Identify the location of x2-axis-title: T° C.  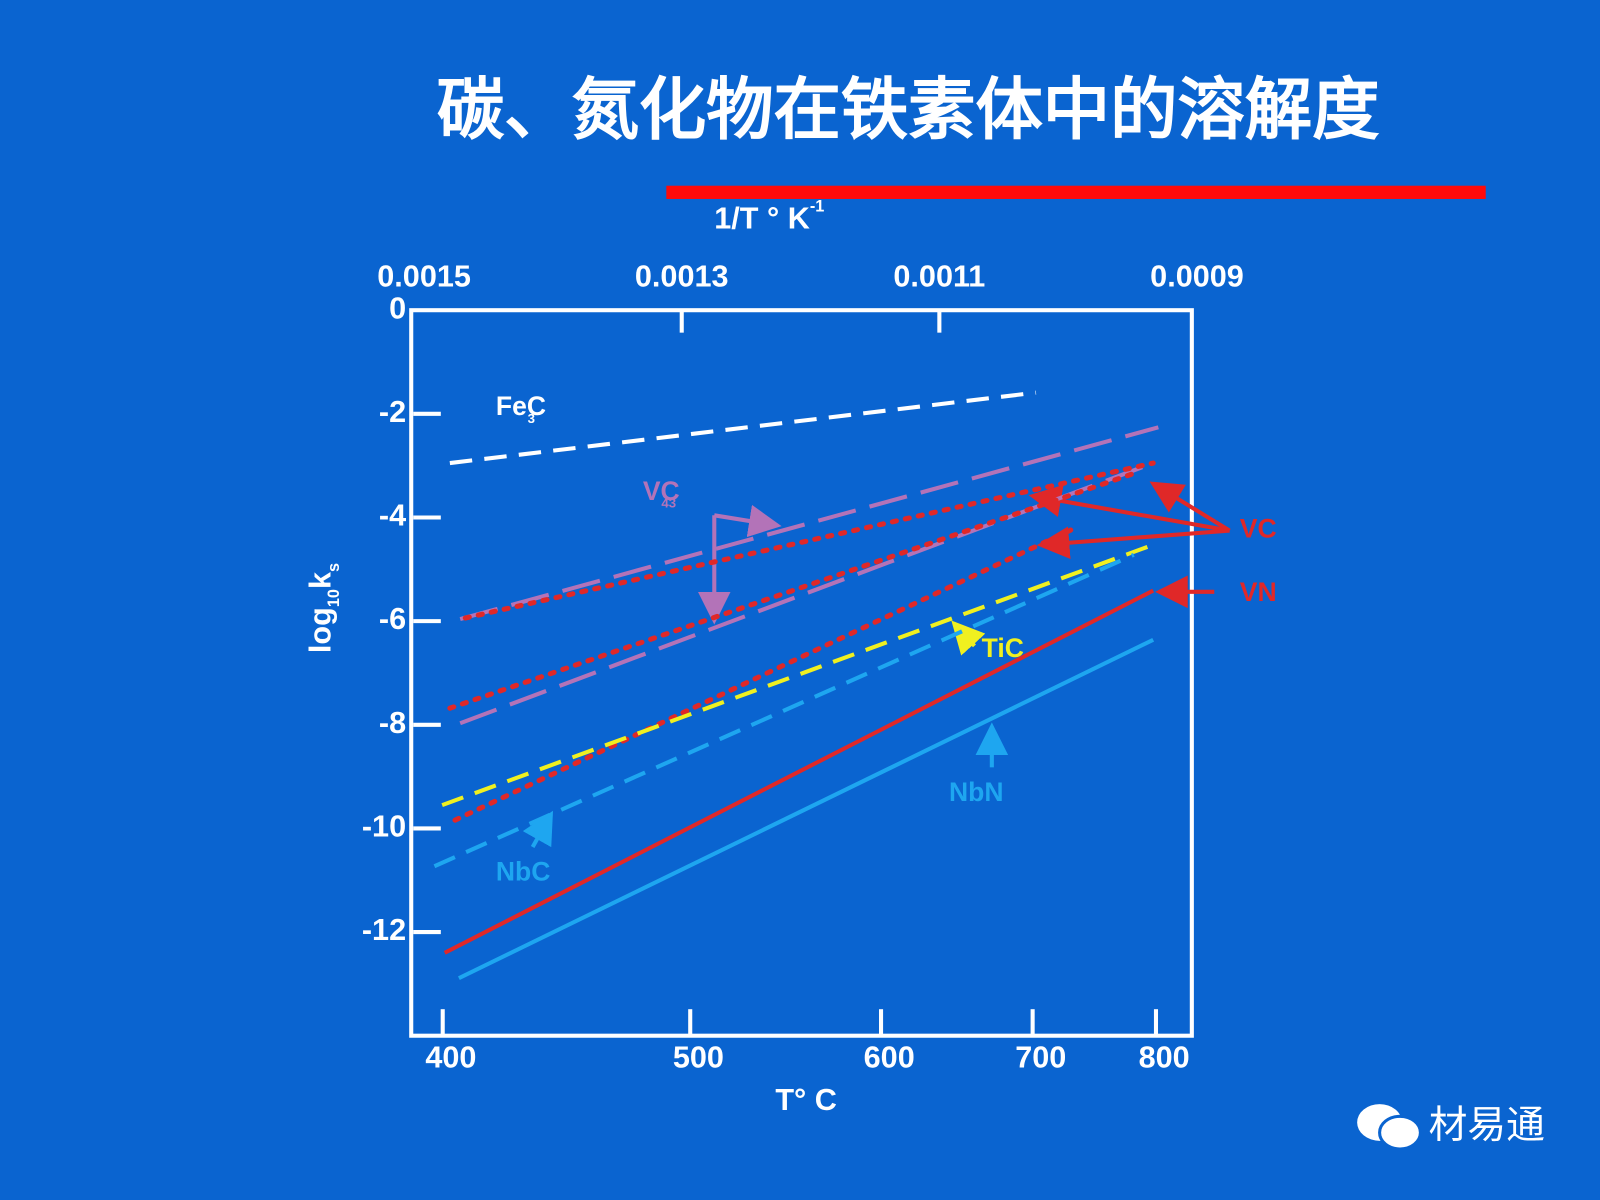
(806, 1100).